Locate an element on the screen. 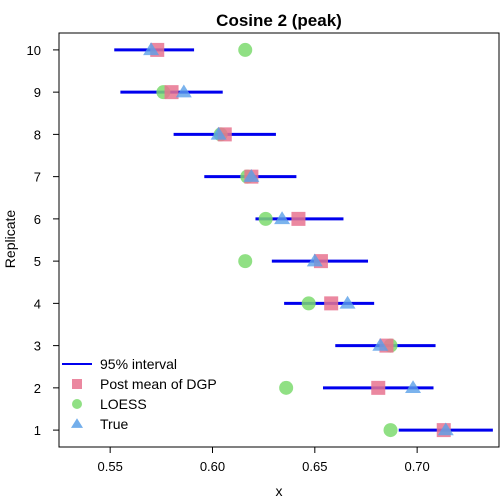 The width and height of the screenshot is (500, 500). y-tick-label: 1 is located at coordinates (37, 430).